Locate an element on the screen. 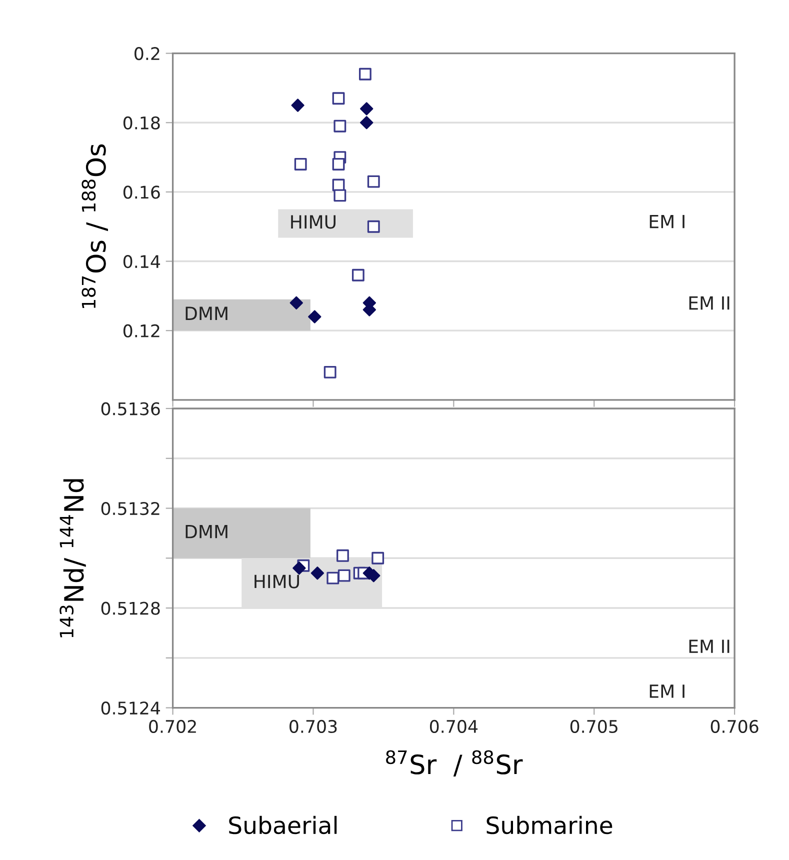 Image resolution: width=789 pixels, height=860 pixels. y-tick-label: 0.14 is located at coordinates (141, 261).